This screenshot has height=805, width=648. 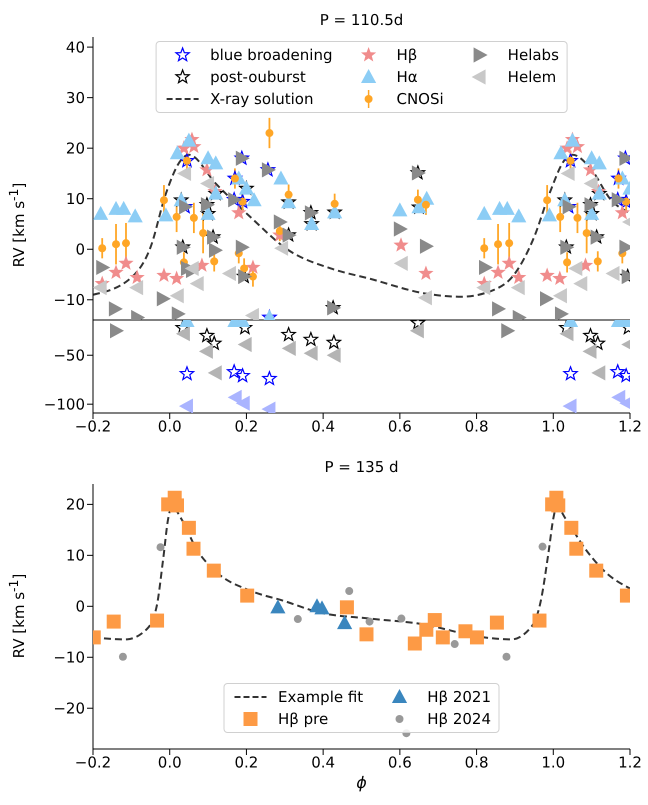 What do you see at coordinates (407, 55) in the screenshot?
I see `legend-label: Hβ` at bounding box center [407, 55].